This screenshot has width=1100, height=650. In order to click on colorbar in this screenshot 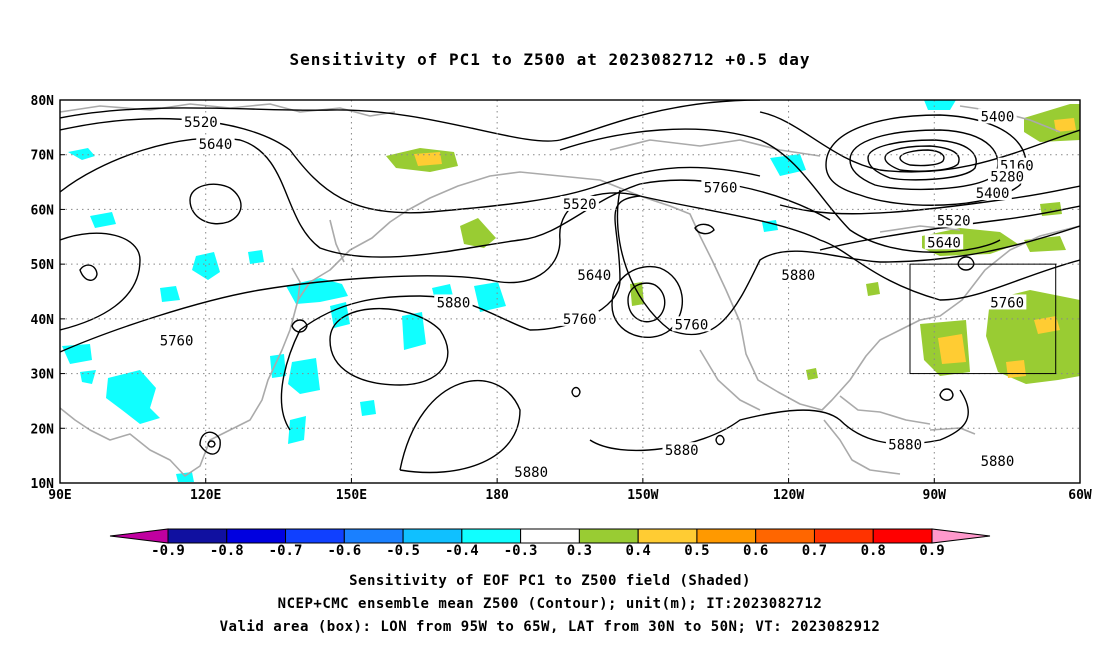, I will do `click(550, 536)`.